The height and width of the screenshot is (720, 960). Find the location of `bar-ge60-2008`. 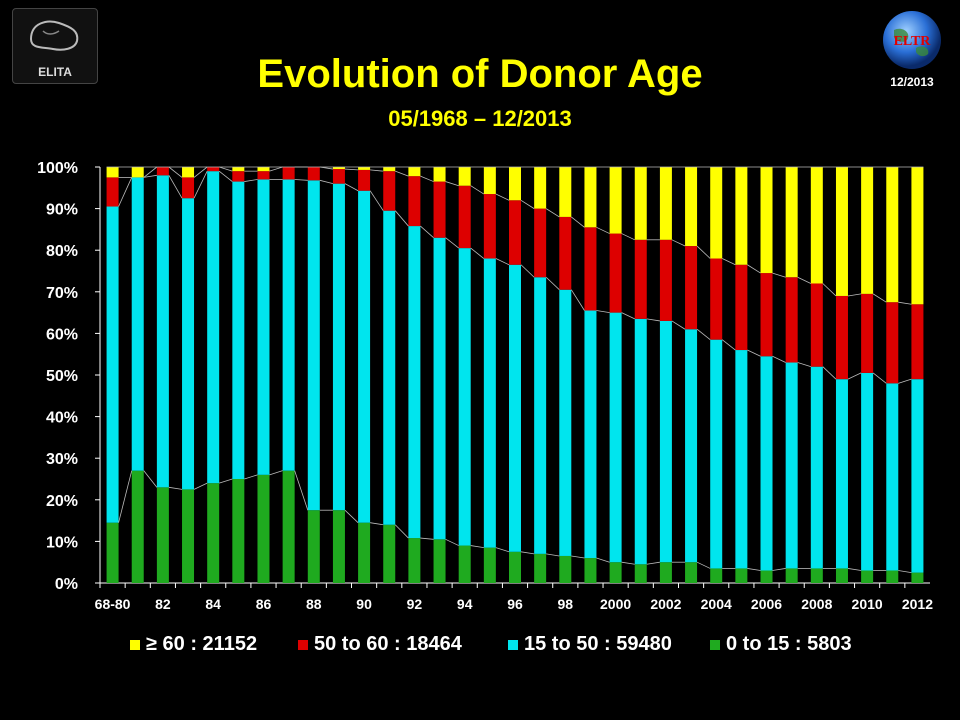

bar-ge60-2008 is located at coordinates (816, 225).